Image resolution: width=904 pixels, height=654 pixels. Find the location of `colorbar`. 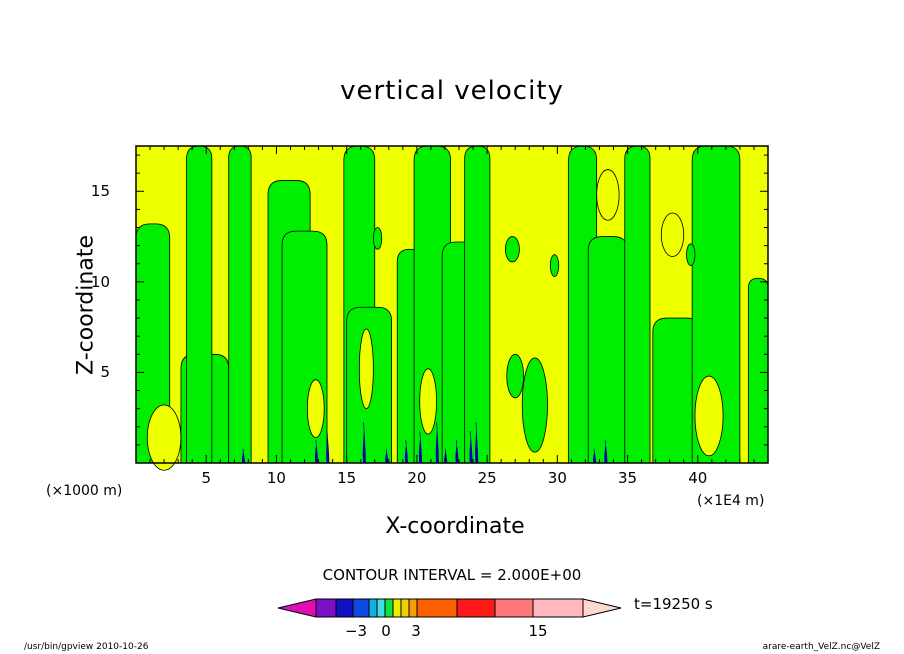

colorbar is located at coordinates (449, 608).